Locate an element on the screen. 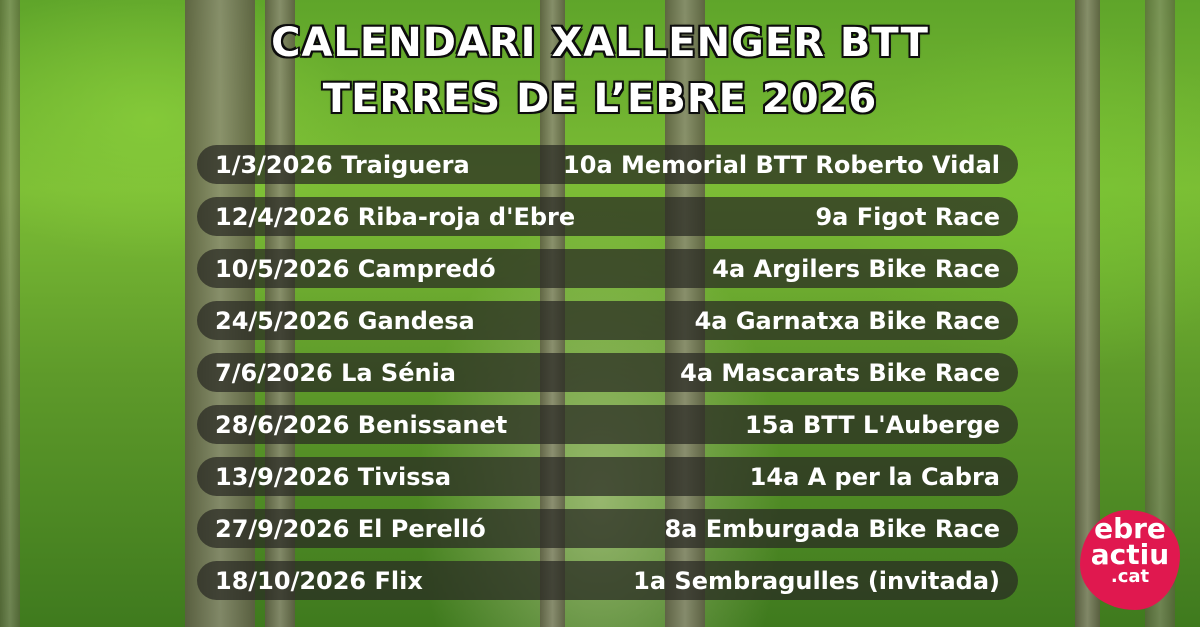  event-date-place: 1/3/2026 Traiguera is located at coordinates (342, 164).